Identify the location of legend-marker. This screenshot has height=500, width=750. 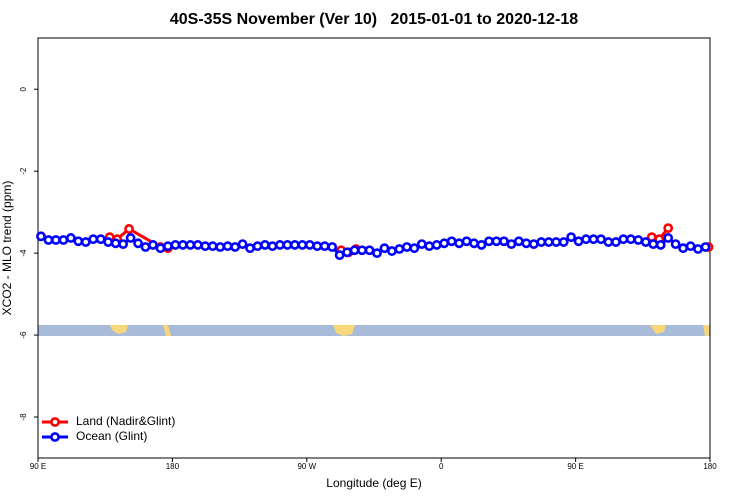
(55, 422).